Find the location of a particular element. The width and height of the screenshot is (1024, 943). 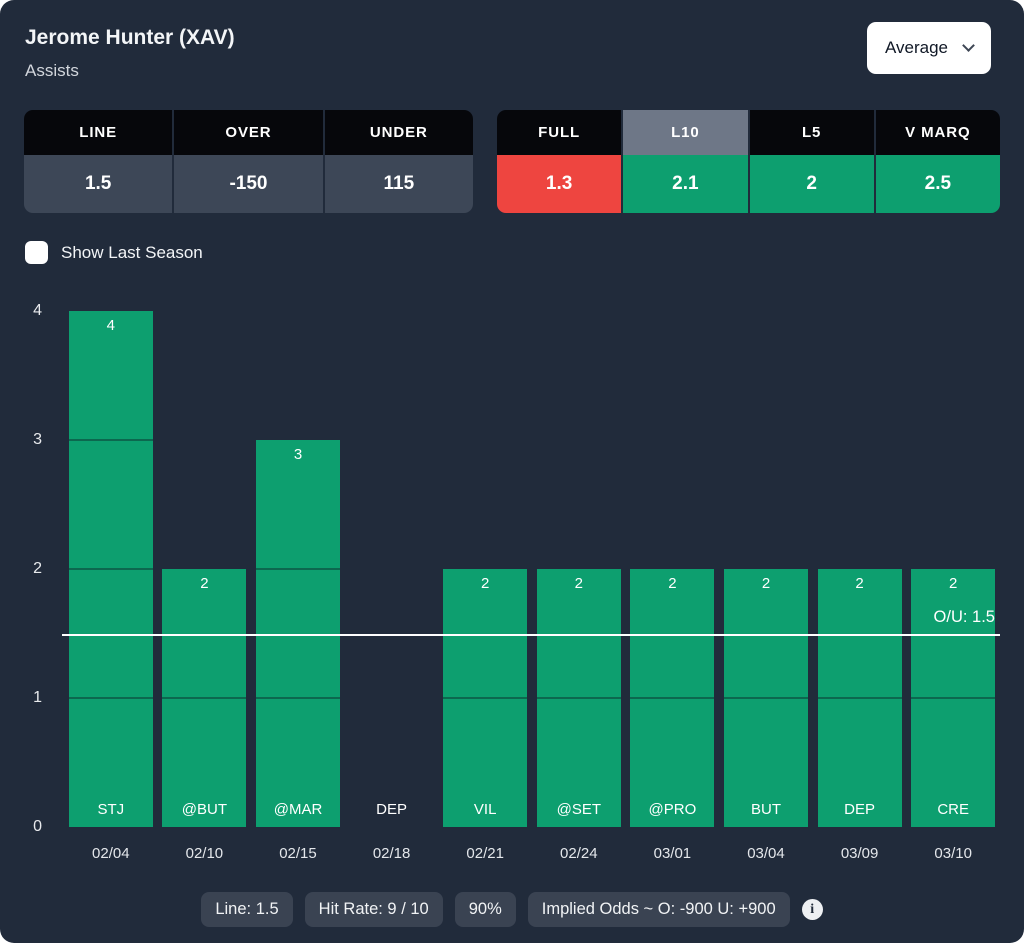

opponent-label: @SET is located at coordinates (578, 809).